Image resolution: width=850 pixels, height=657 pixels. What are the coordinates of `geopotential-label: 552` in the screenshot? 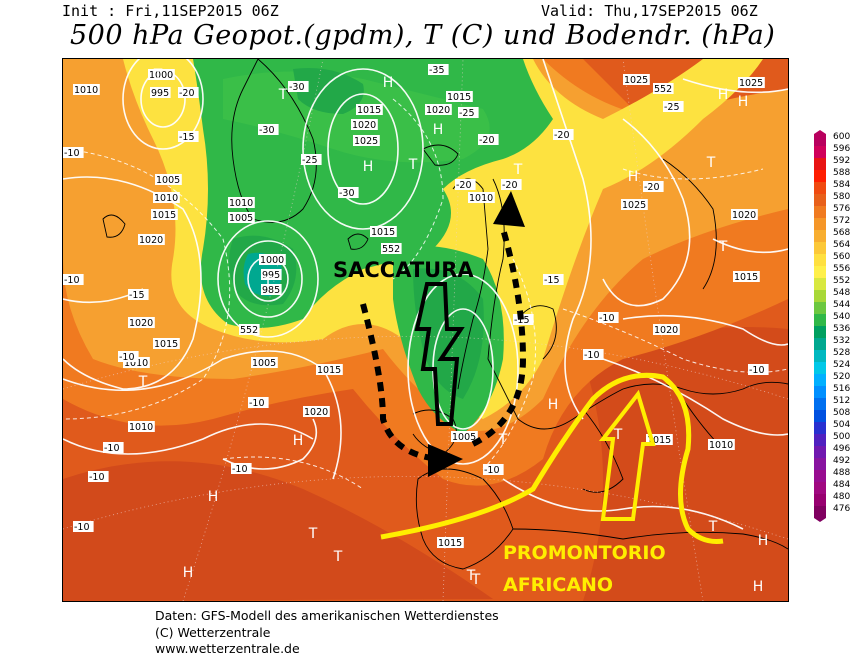 It's located at (391, 249).